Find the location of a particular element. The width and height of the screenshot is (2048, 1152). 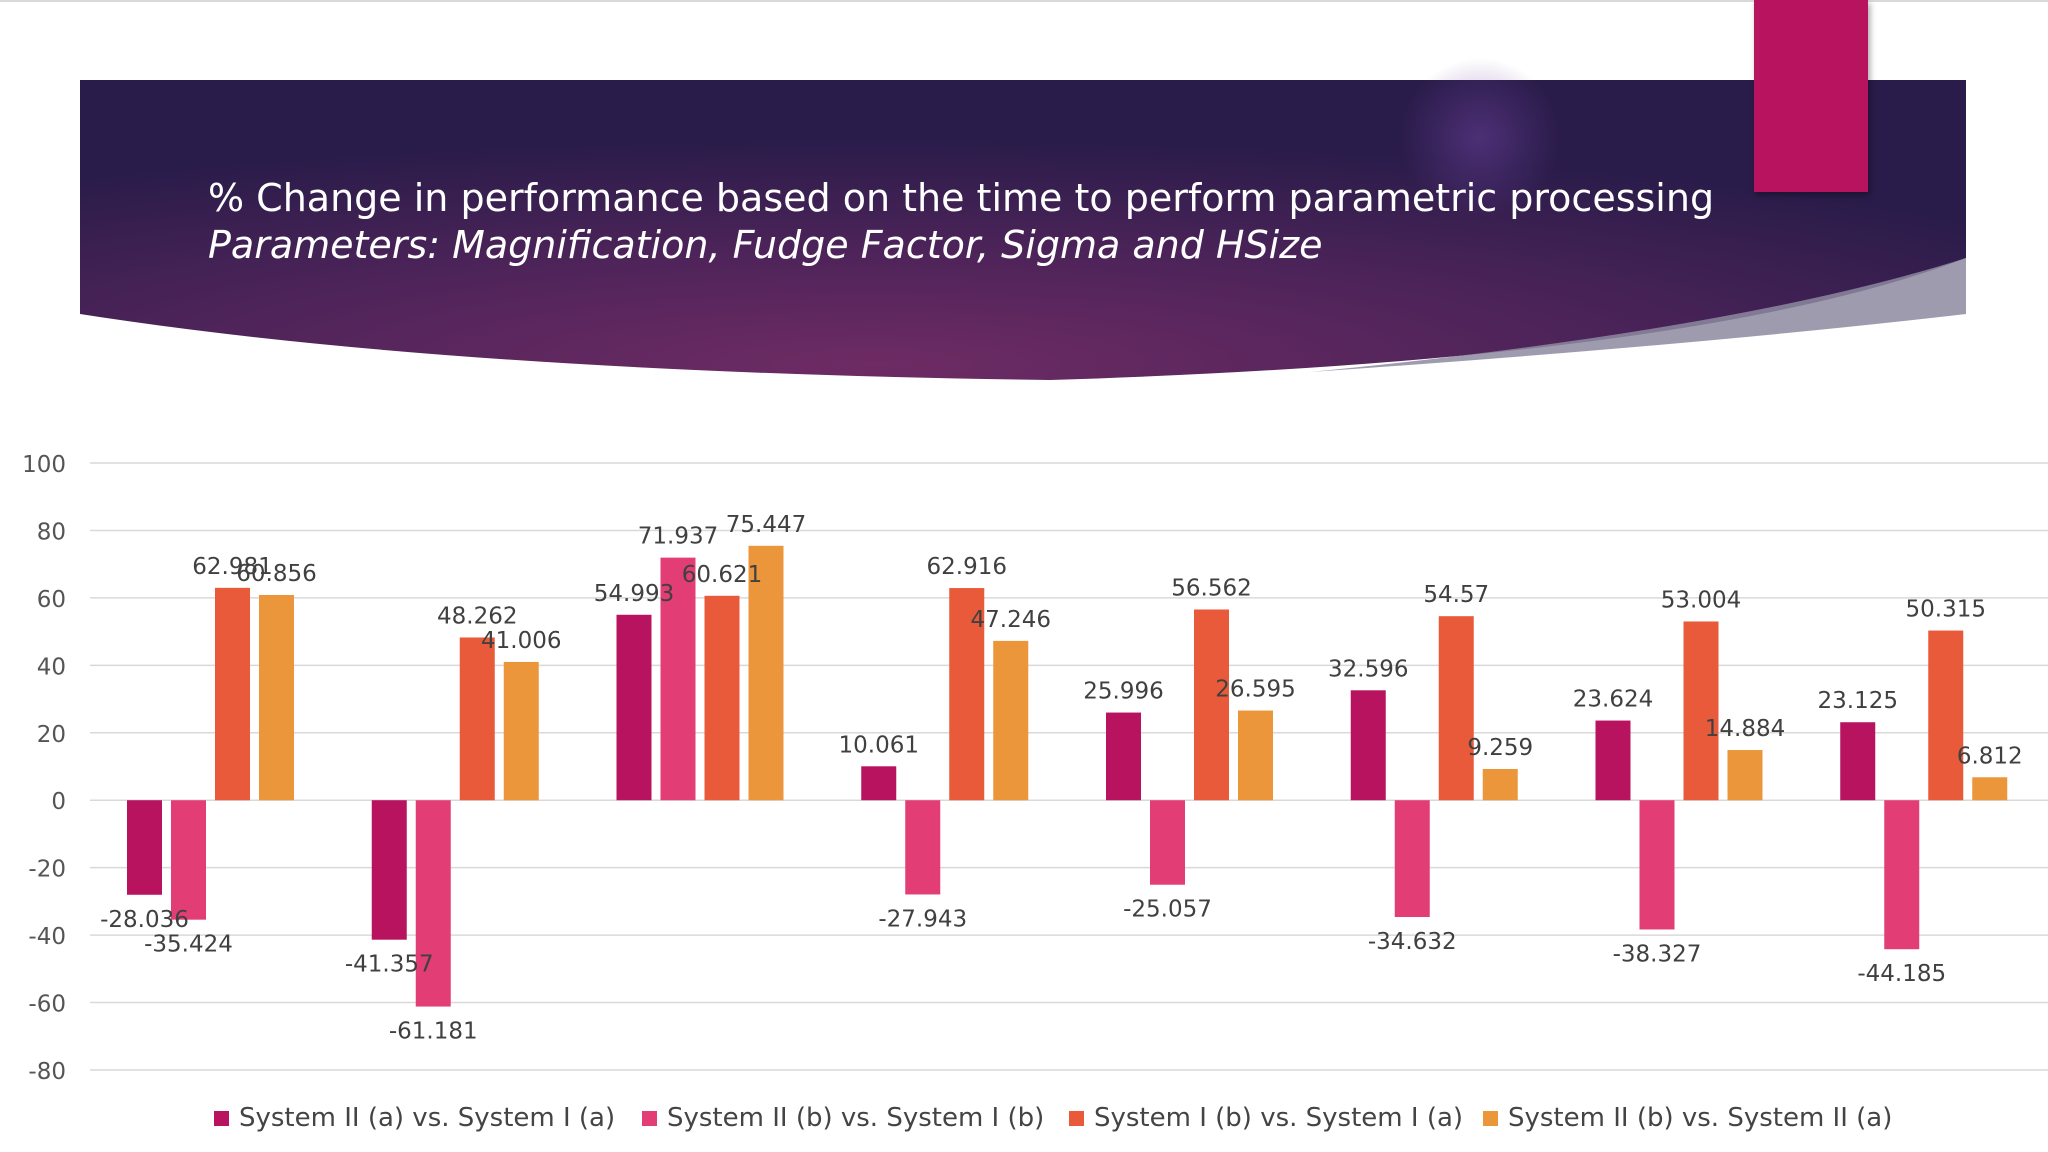

banner-glow is located at coordinates (1480, 138).